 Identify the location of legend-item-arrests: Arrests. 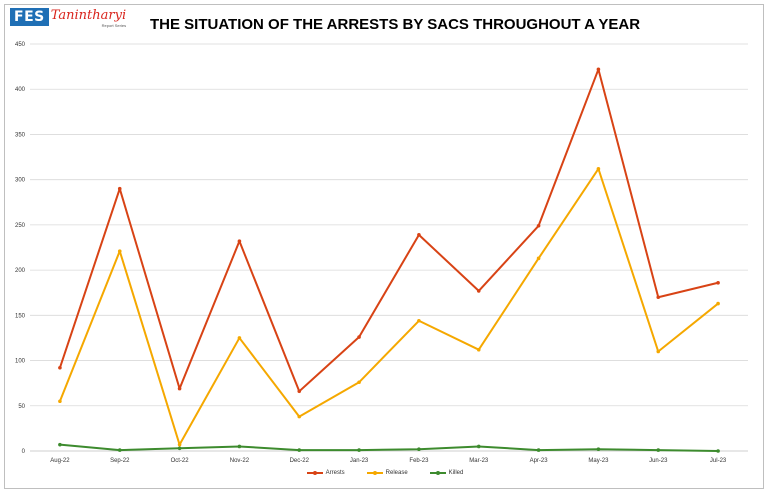
(325, 473).